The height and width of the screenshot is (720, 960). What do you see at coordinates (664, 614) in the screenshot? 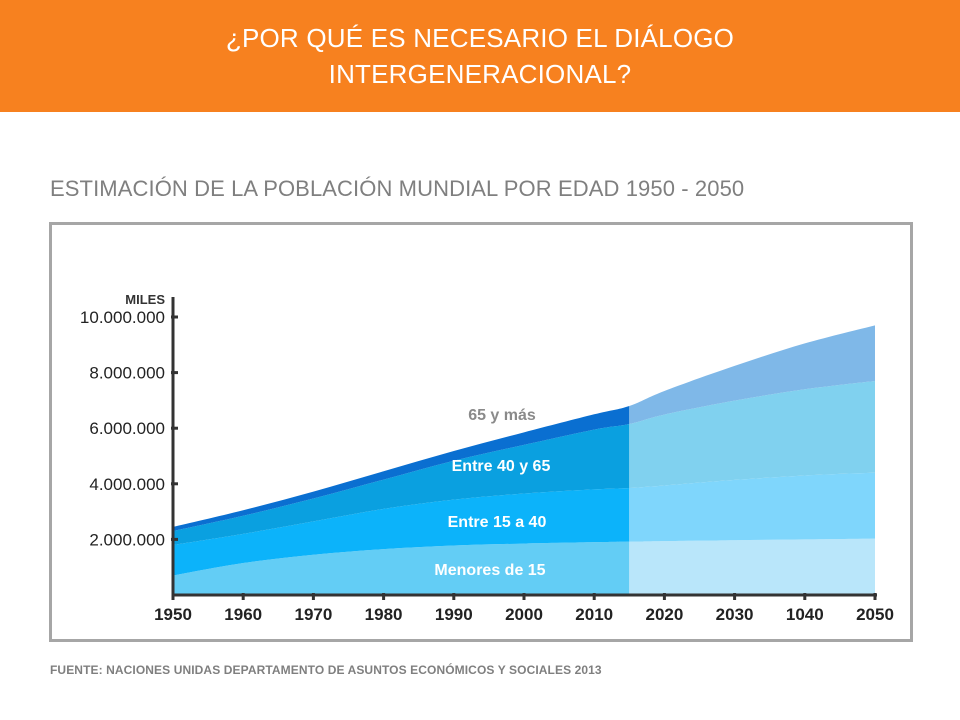
I see `x-tick-label: 2020` at bounding box center [664, 614].